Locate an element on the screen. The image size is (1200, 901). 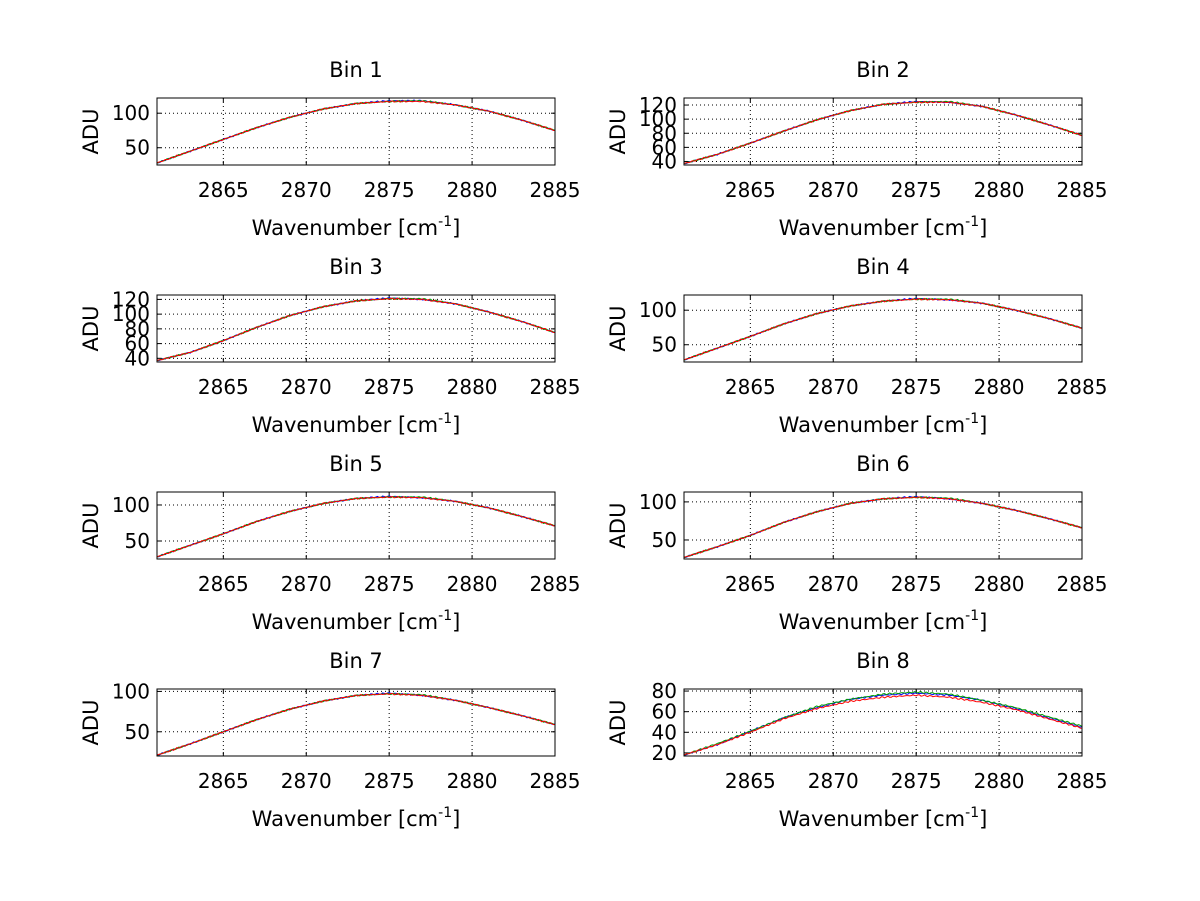
y-tick-label: 20 is located at coordinates (664, 753).